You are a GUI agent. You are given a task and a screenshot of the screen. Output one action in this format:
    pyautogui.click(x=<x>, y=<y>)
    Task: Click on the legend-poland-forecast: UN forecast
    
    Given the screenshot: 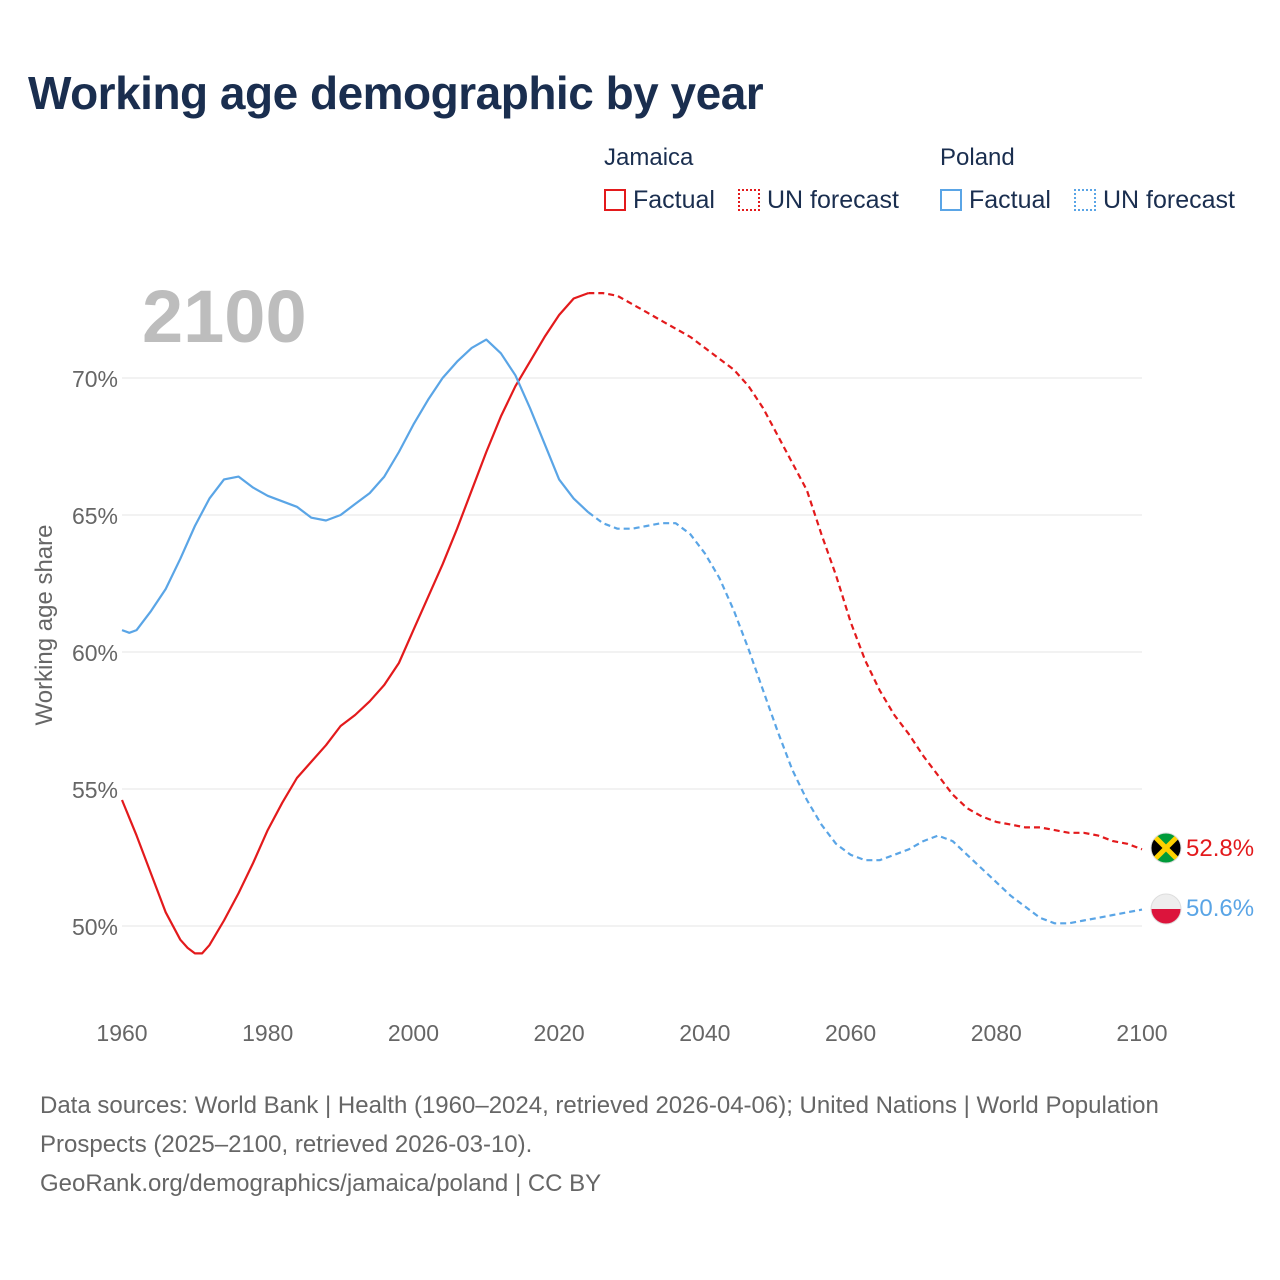 What is the action you would take?
    pyautogui.click(x=1154, y=200)
    